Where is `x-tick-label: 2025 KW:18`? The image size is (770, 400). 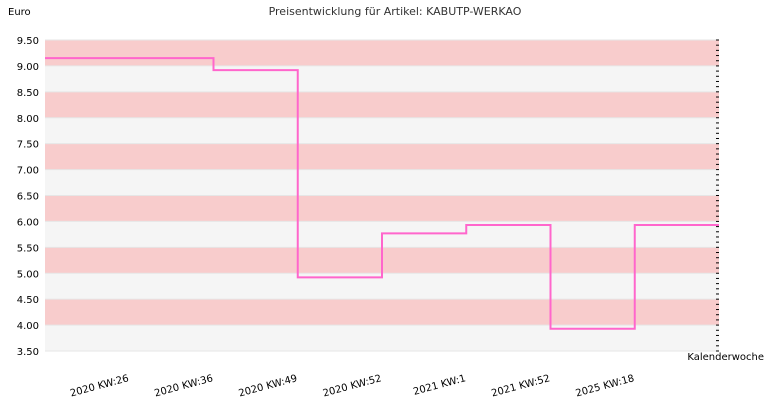
x-tick-label: 2025 KW:18 is located at coordinates (604, 386).